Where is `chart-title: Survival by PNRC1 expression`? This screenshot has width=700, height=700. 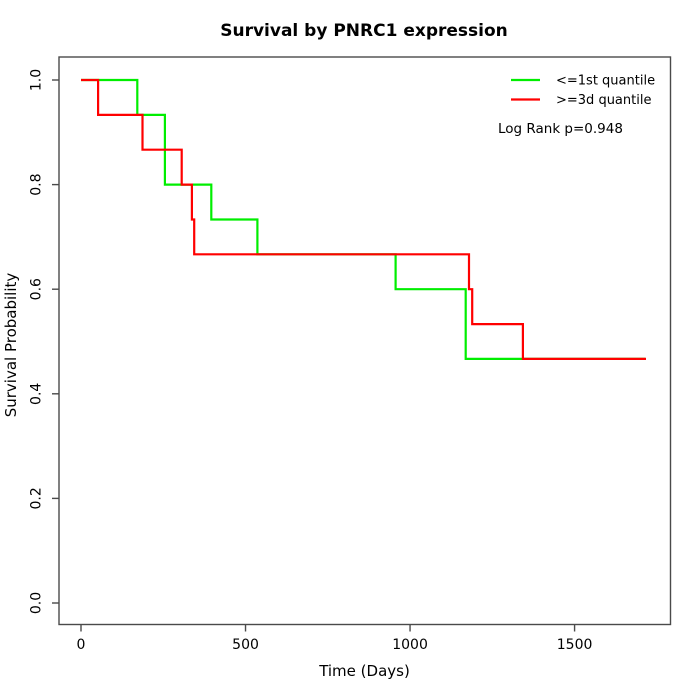
chart-title: Survival by PNRC1 expression is located at coordinates (364, 31).